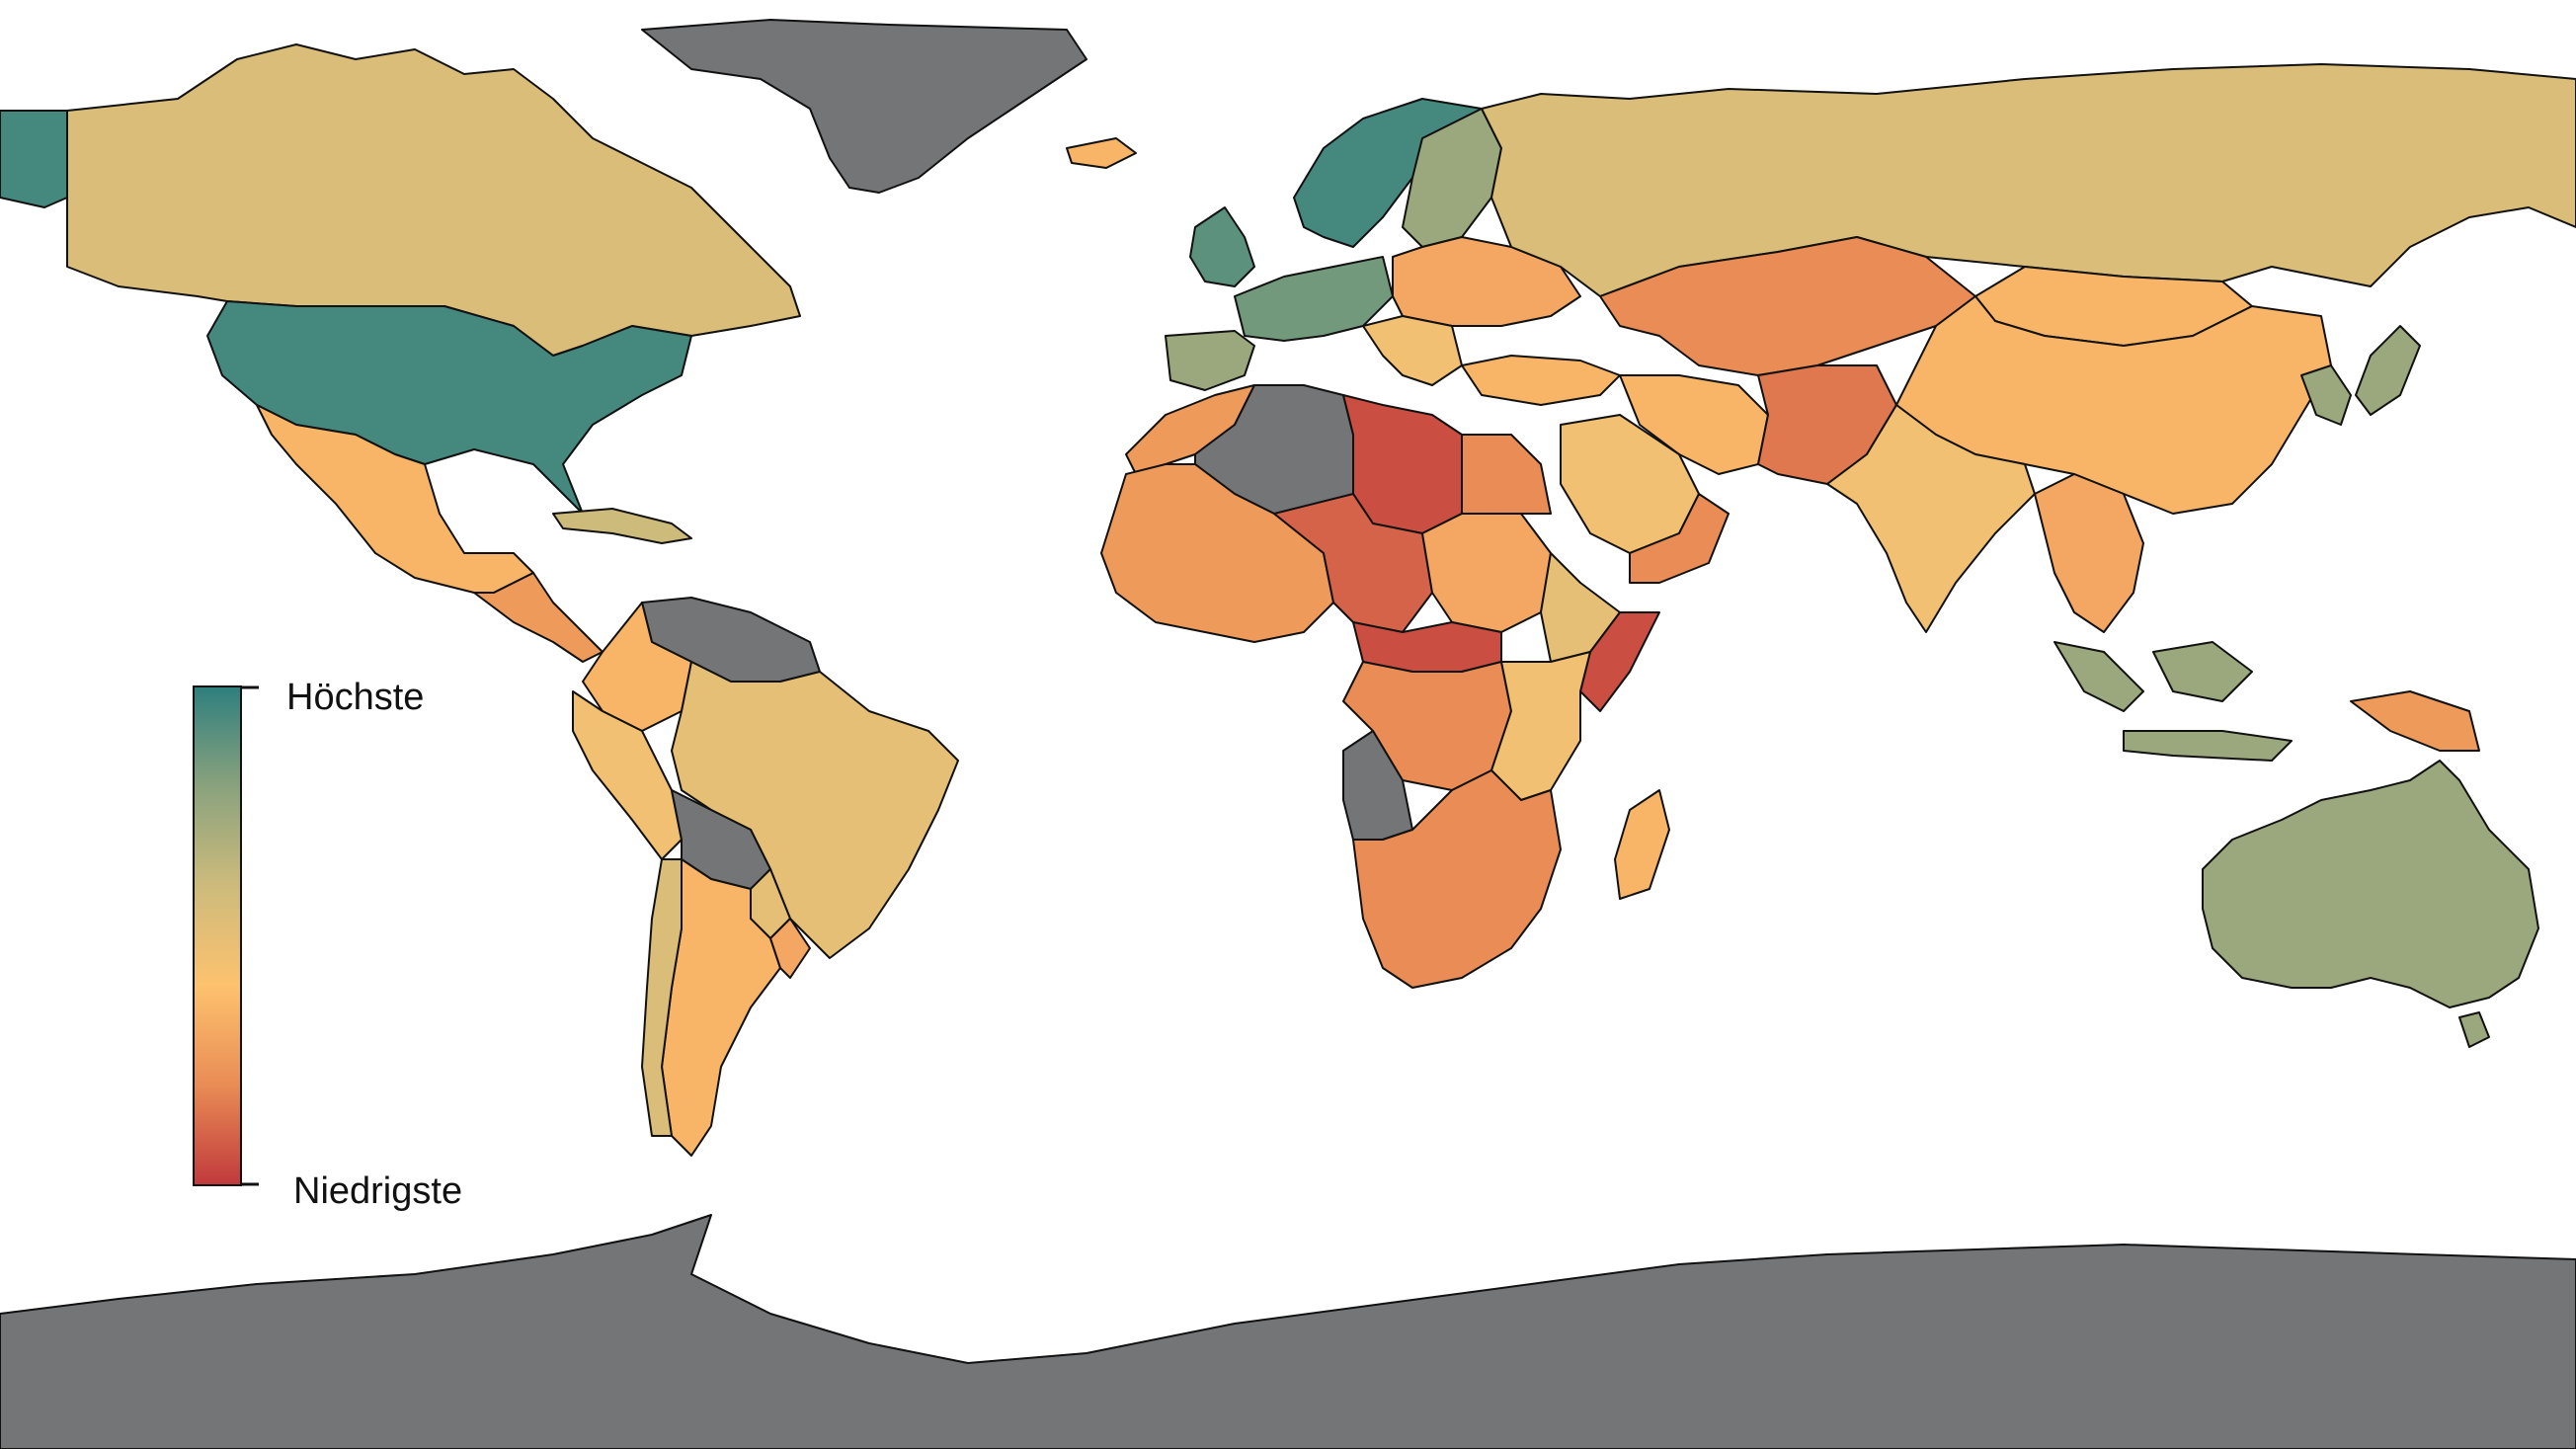 The height and width of the screenshot is (1449, 2576). Describe the element at coordinates (1314, 299) in the screenshot. I see `region-western-europe` at that location.